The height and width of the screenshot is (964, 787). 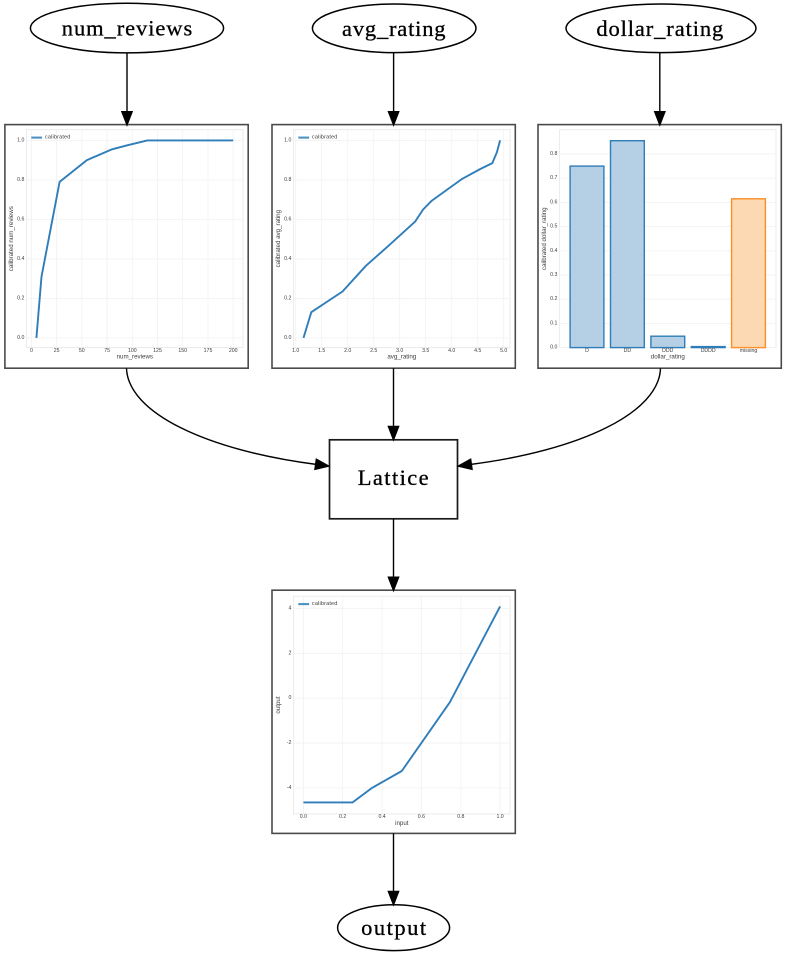 What do you see at coordinates (182, 351) in the screenshot?
I see `svg-text: 150` at bounding box center [182, 351].